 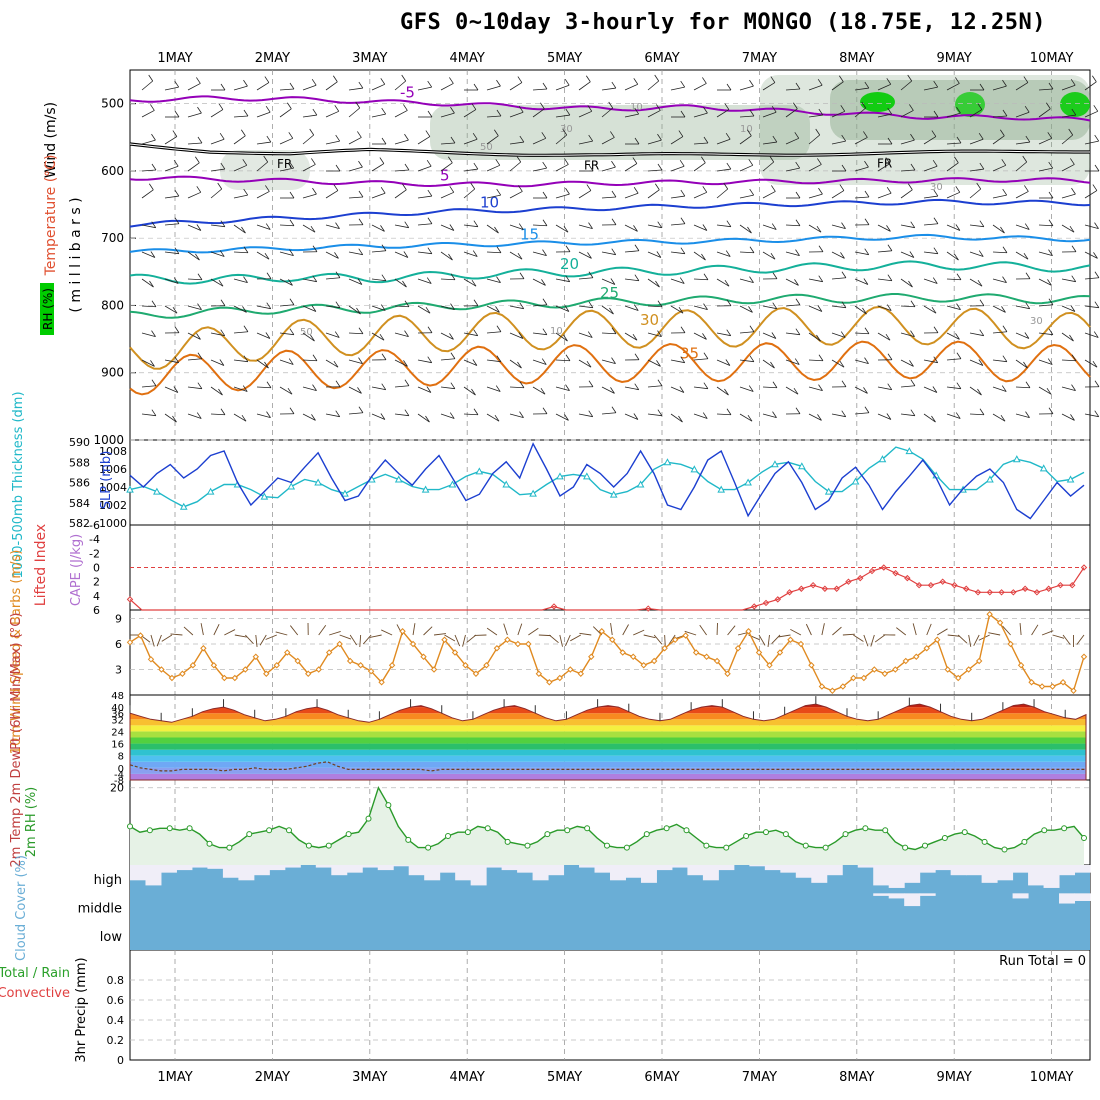 I want to click on x-tick-bottom: 8MAY, so click(x=856, y=1077).